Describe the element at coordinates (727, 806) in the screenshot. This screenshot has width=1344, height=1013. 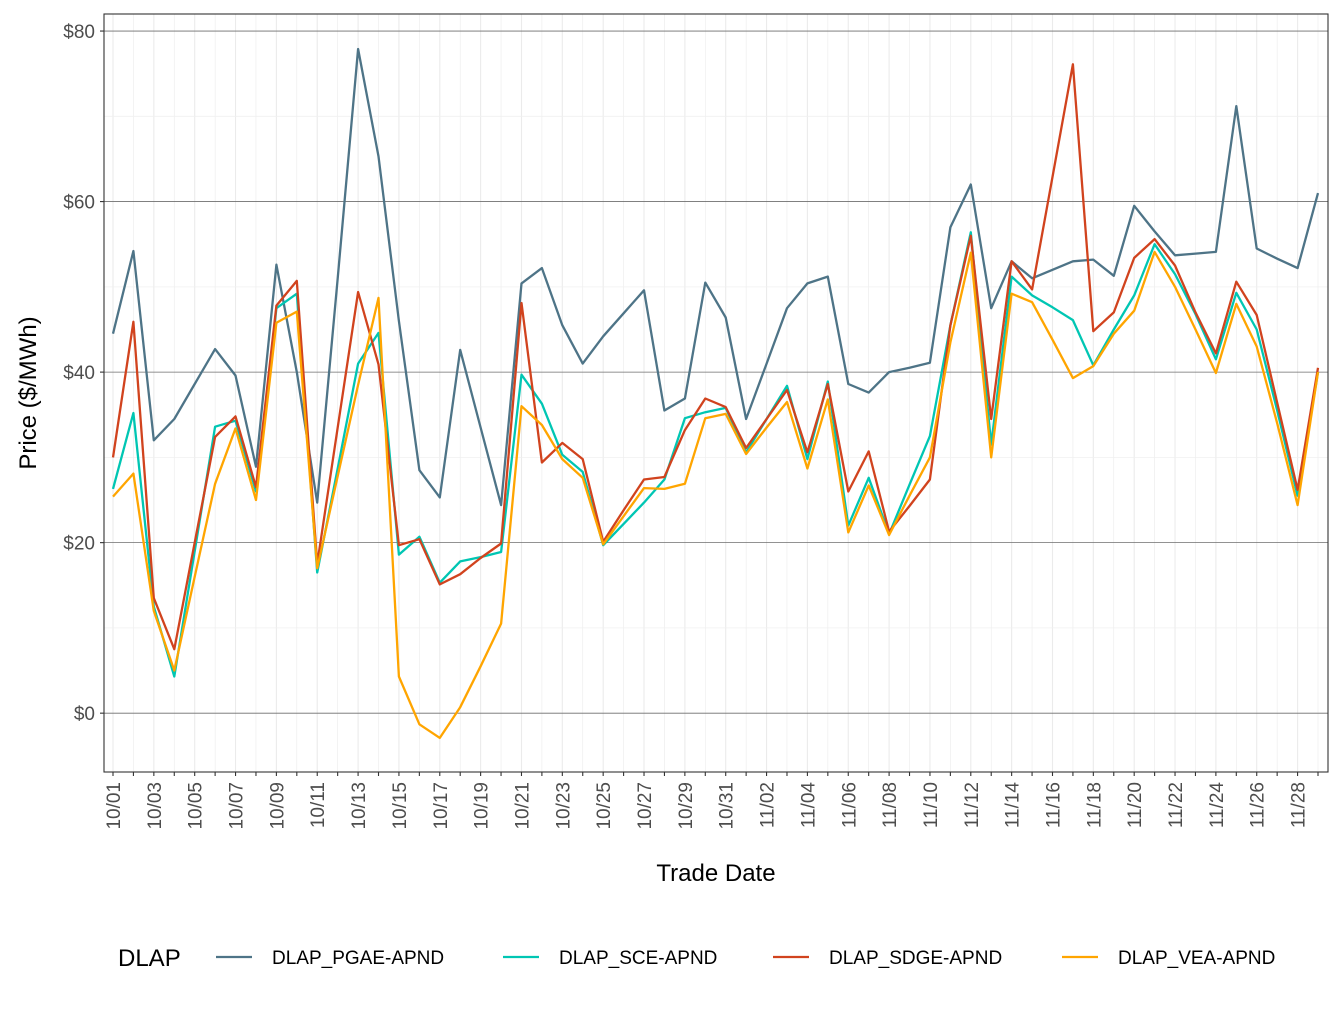
I see `x-tick-label: 10/31` at that location.